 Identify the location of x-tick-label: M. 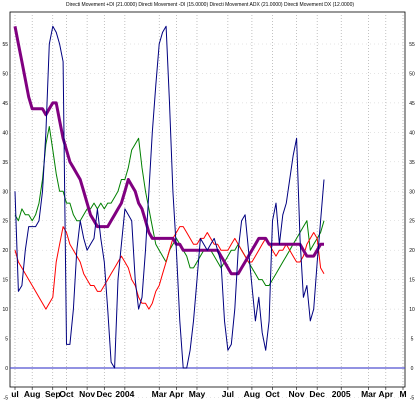
(402, 394).